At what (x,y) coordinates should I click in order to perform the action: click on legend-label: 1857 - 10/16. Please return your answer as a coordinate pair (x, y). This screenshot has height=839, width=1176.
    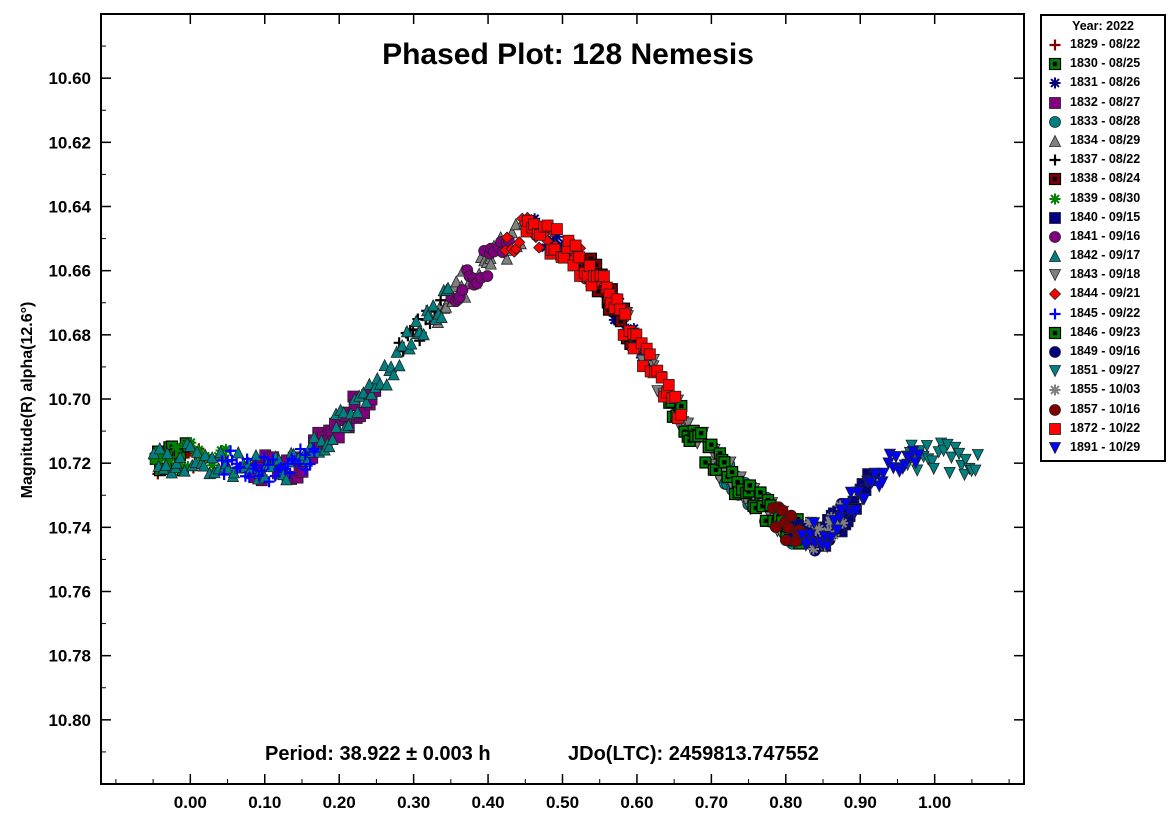
    Looking at the image, I should click on (1105, 408).